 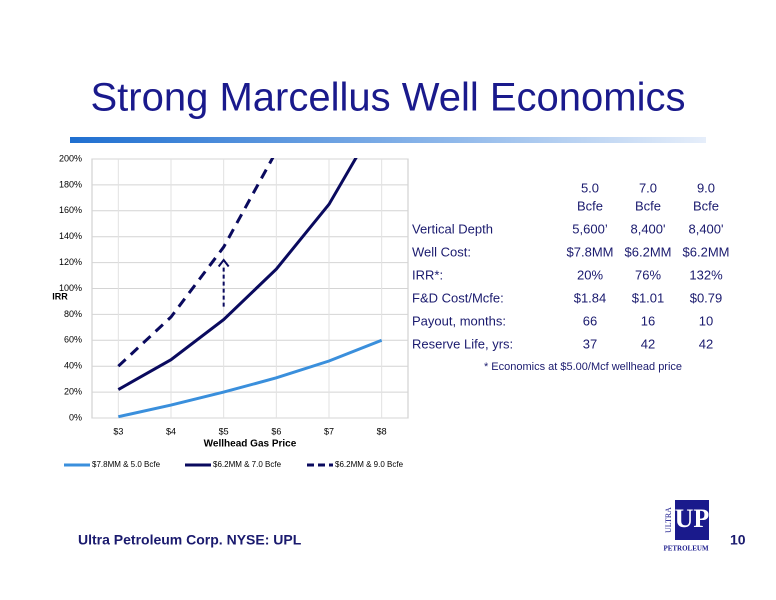 I want to click on x-tick-label: $4, so click(x=171, y=431).